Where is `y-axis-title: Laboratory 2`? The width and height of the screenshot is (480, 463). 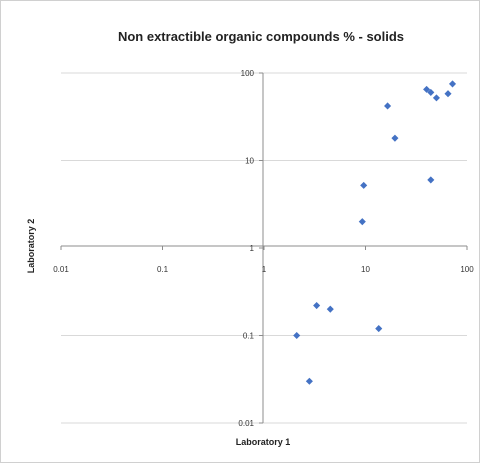 y-axis-title: Laboratory 2 is located at coordinates (31, 246).